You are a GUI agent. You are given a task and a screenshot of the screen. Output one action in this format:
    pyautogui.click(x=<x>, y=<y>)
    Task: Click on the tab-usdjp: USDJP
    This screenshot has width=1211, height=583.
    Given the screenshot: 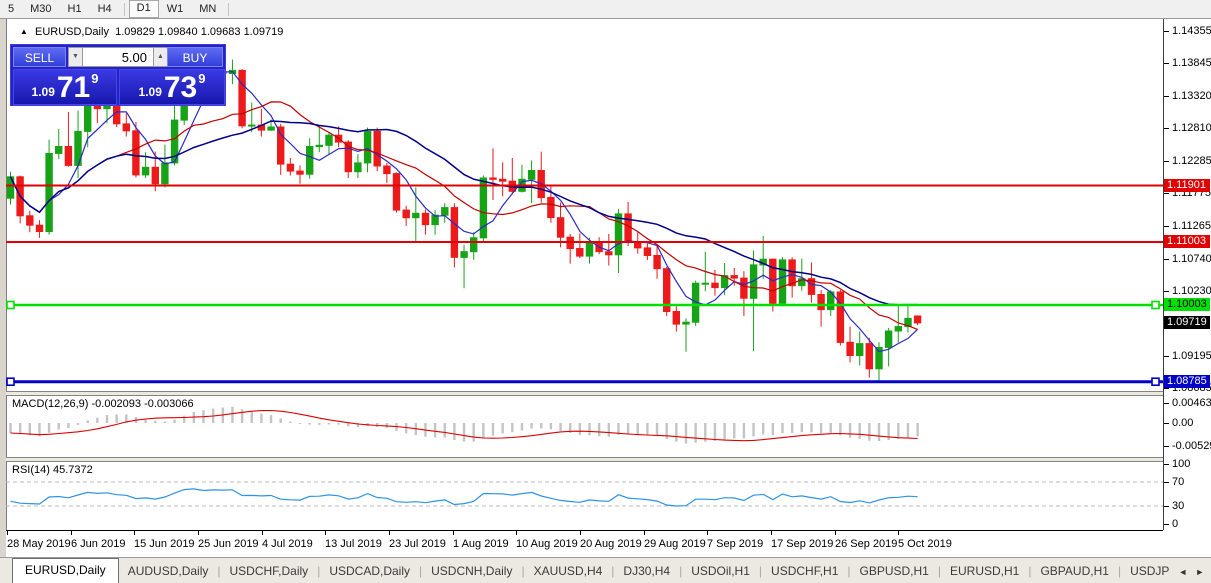 What is the action you would take?
    pyautogui.click(x=1150, y=571)
    